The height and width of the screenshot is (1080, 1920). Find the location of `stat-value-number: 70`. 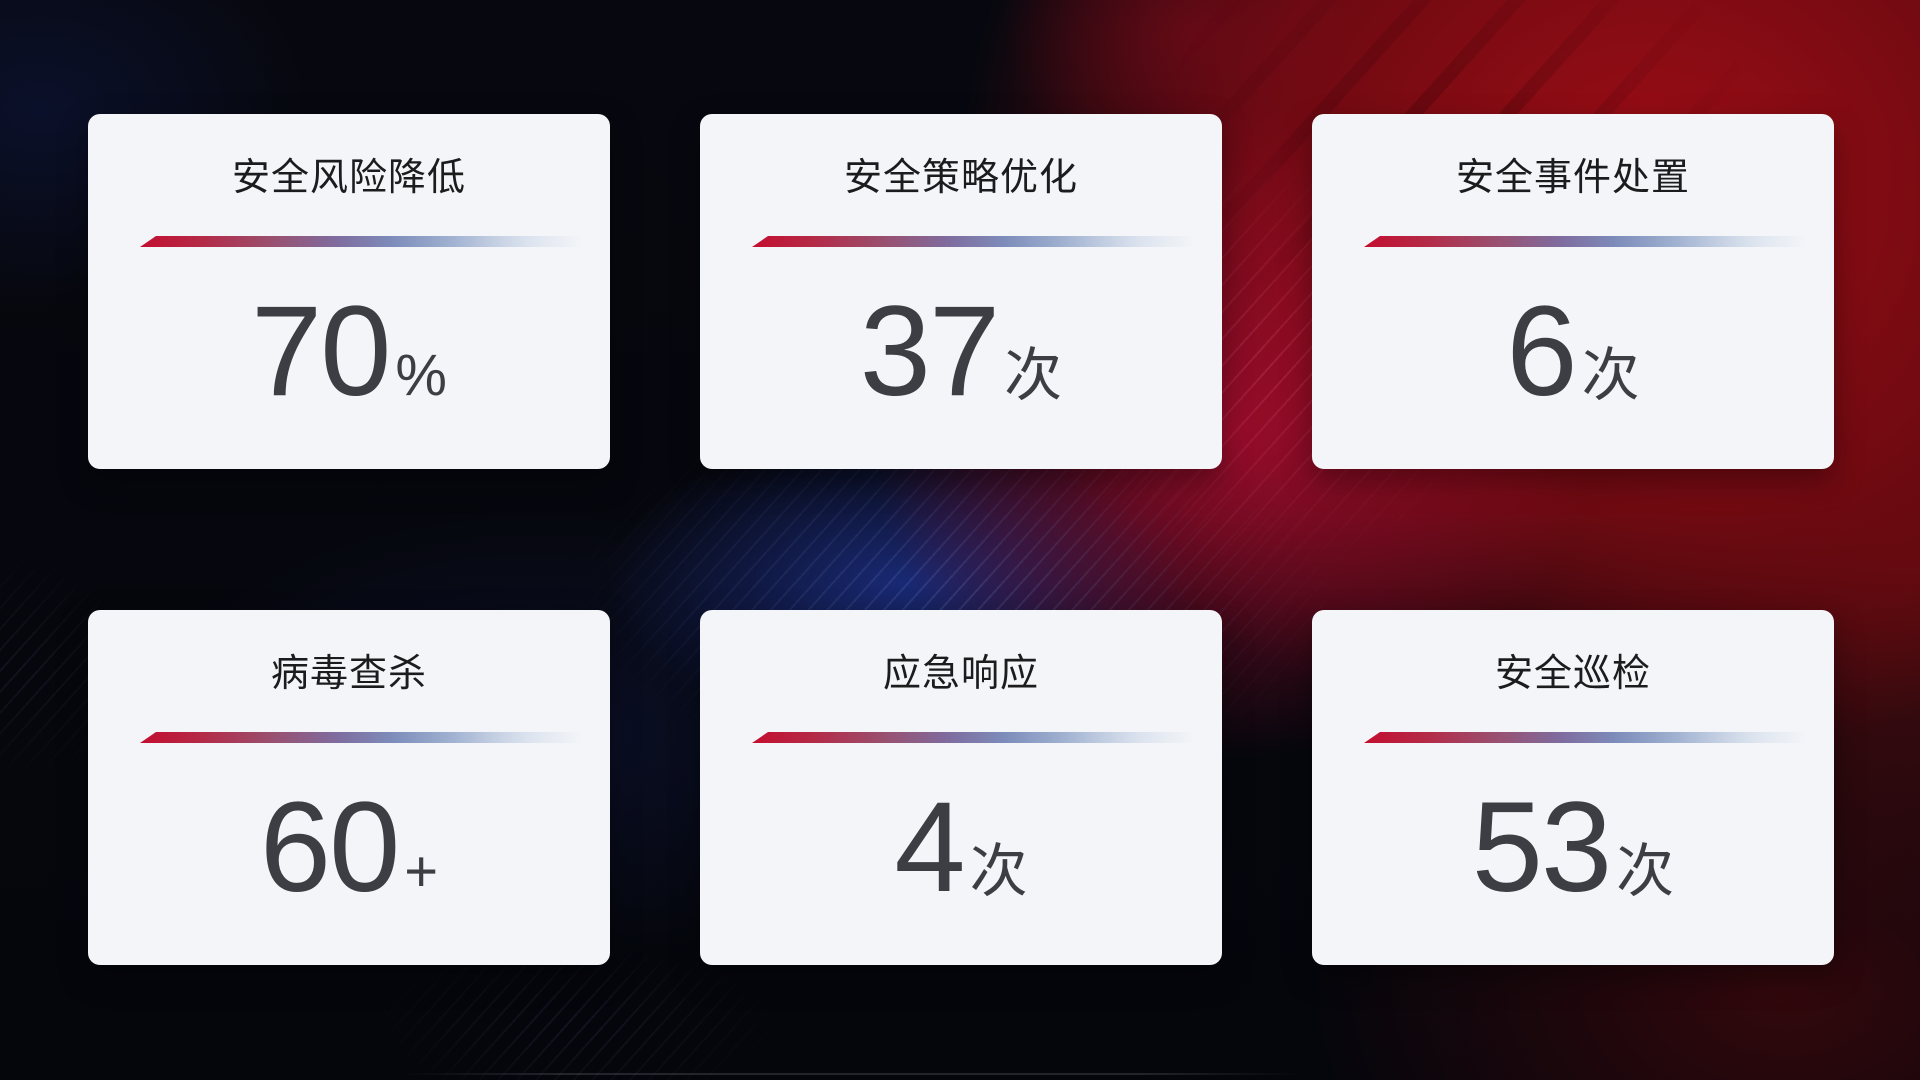

stat-value-number: 70 is located at coordinates (321, 351).